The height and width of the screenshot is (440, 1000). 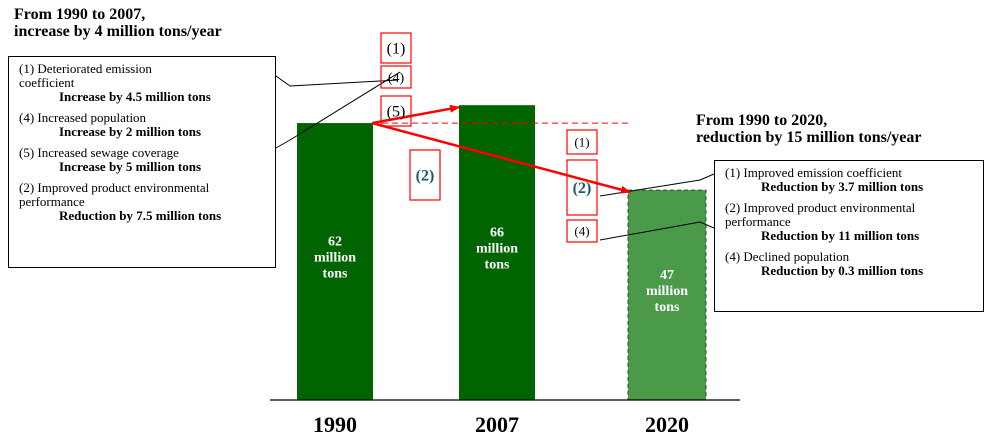 What do you see at coordinates (335, 424) in the screenshot?
I see `x-tick-label-1990: 1990` at bounding box center [335, 424].